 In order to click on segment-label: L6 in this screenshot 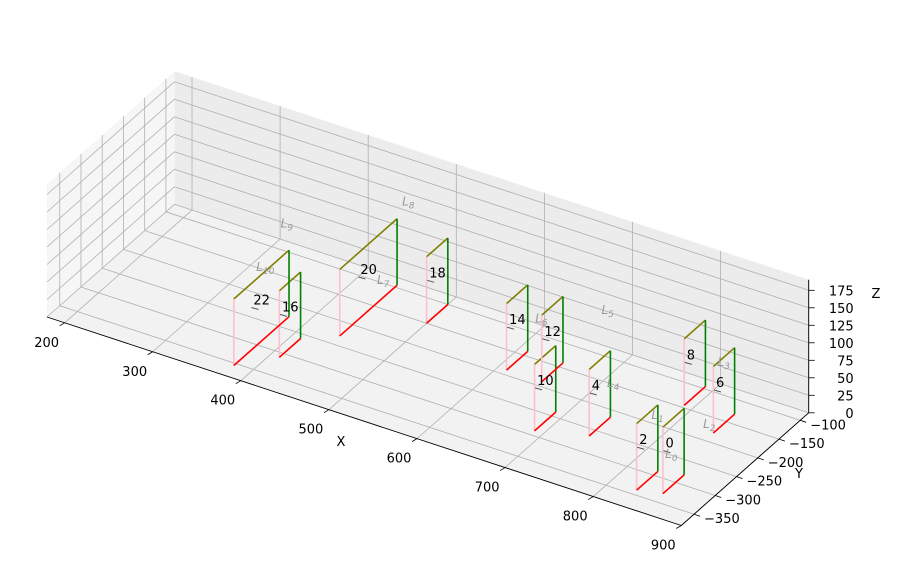, I will do `click(541, 319)`.